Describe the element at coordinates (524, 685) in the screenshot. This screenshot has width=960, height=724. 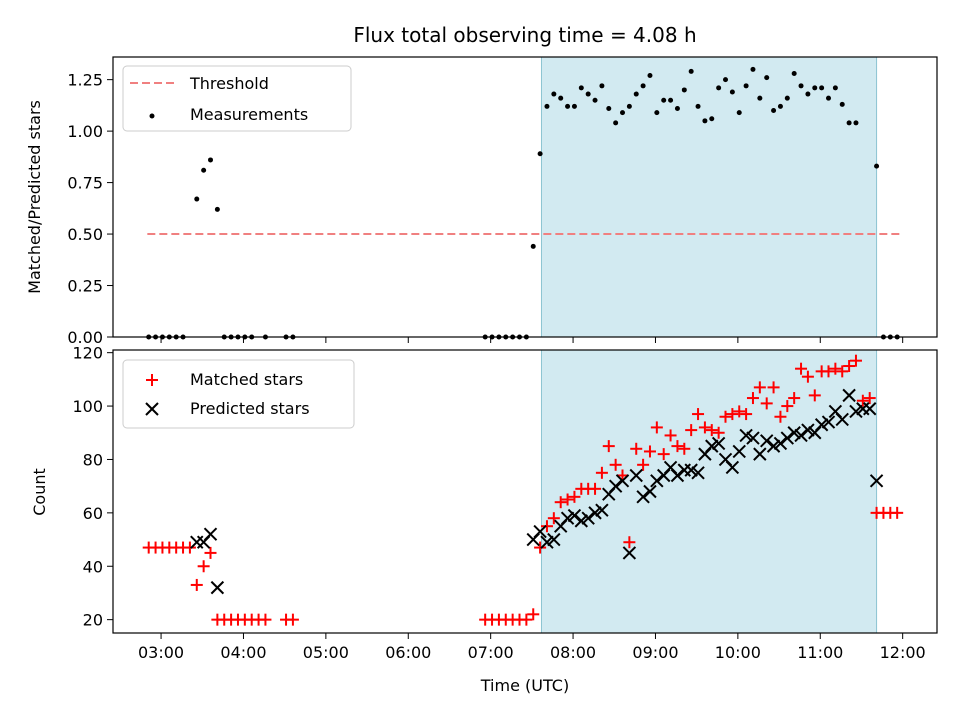
I see `x-axis-label: Time (UTC)` at that location.